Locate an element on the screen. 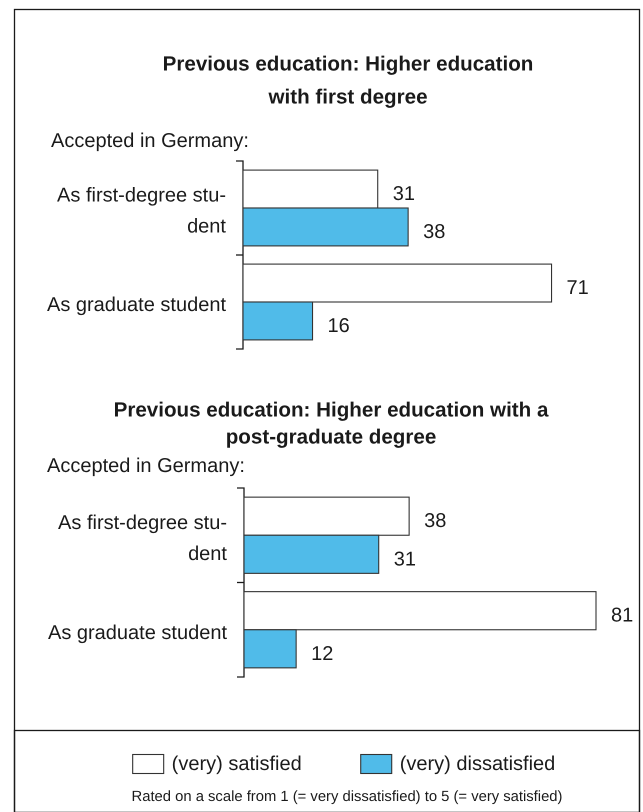  data-label: 81 is located at coordinates (622, 615).